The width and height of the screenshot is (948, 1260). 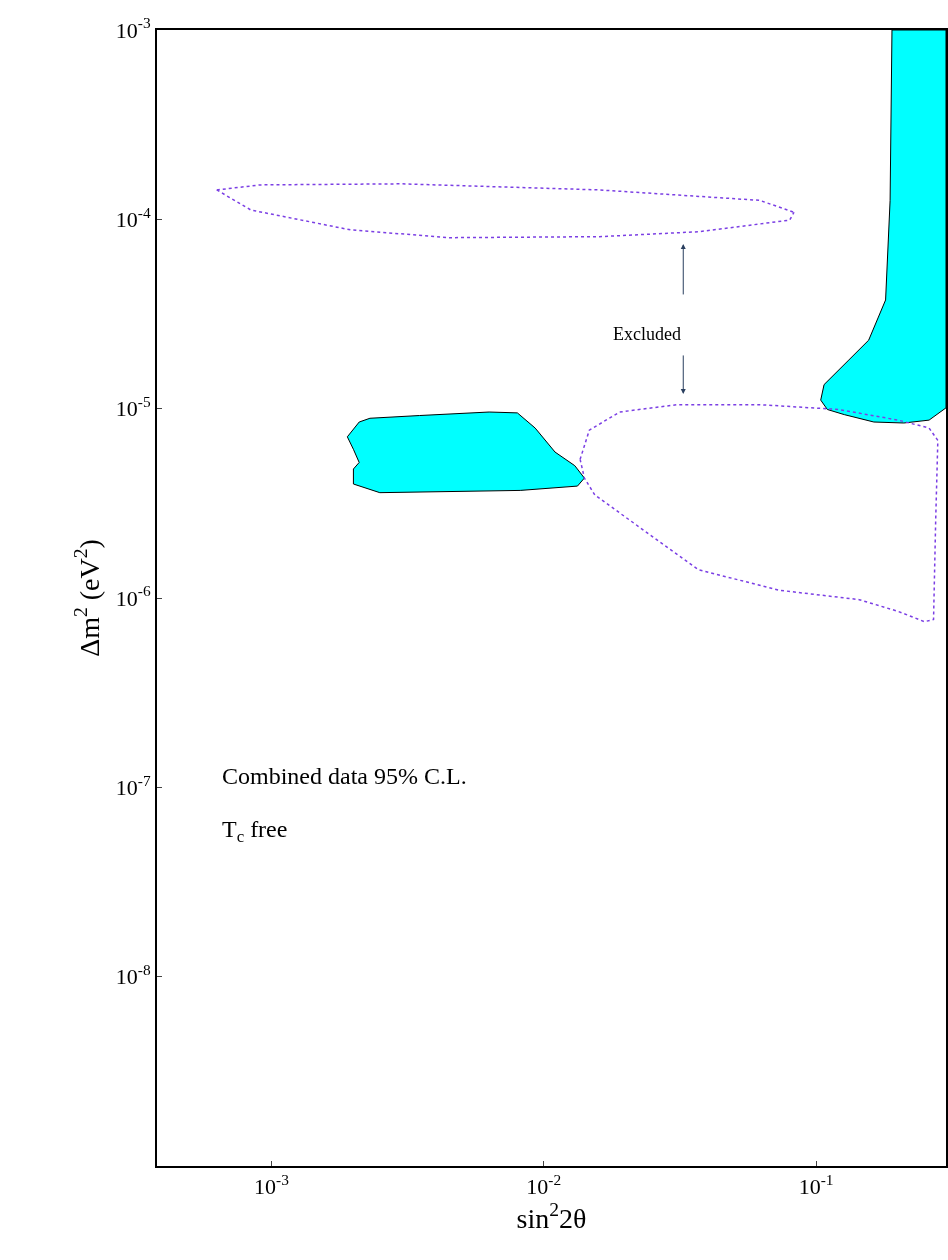 I want to click on x-tick-label: 10$^{-3}$, so click(x=272, y=1185).